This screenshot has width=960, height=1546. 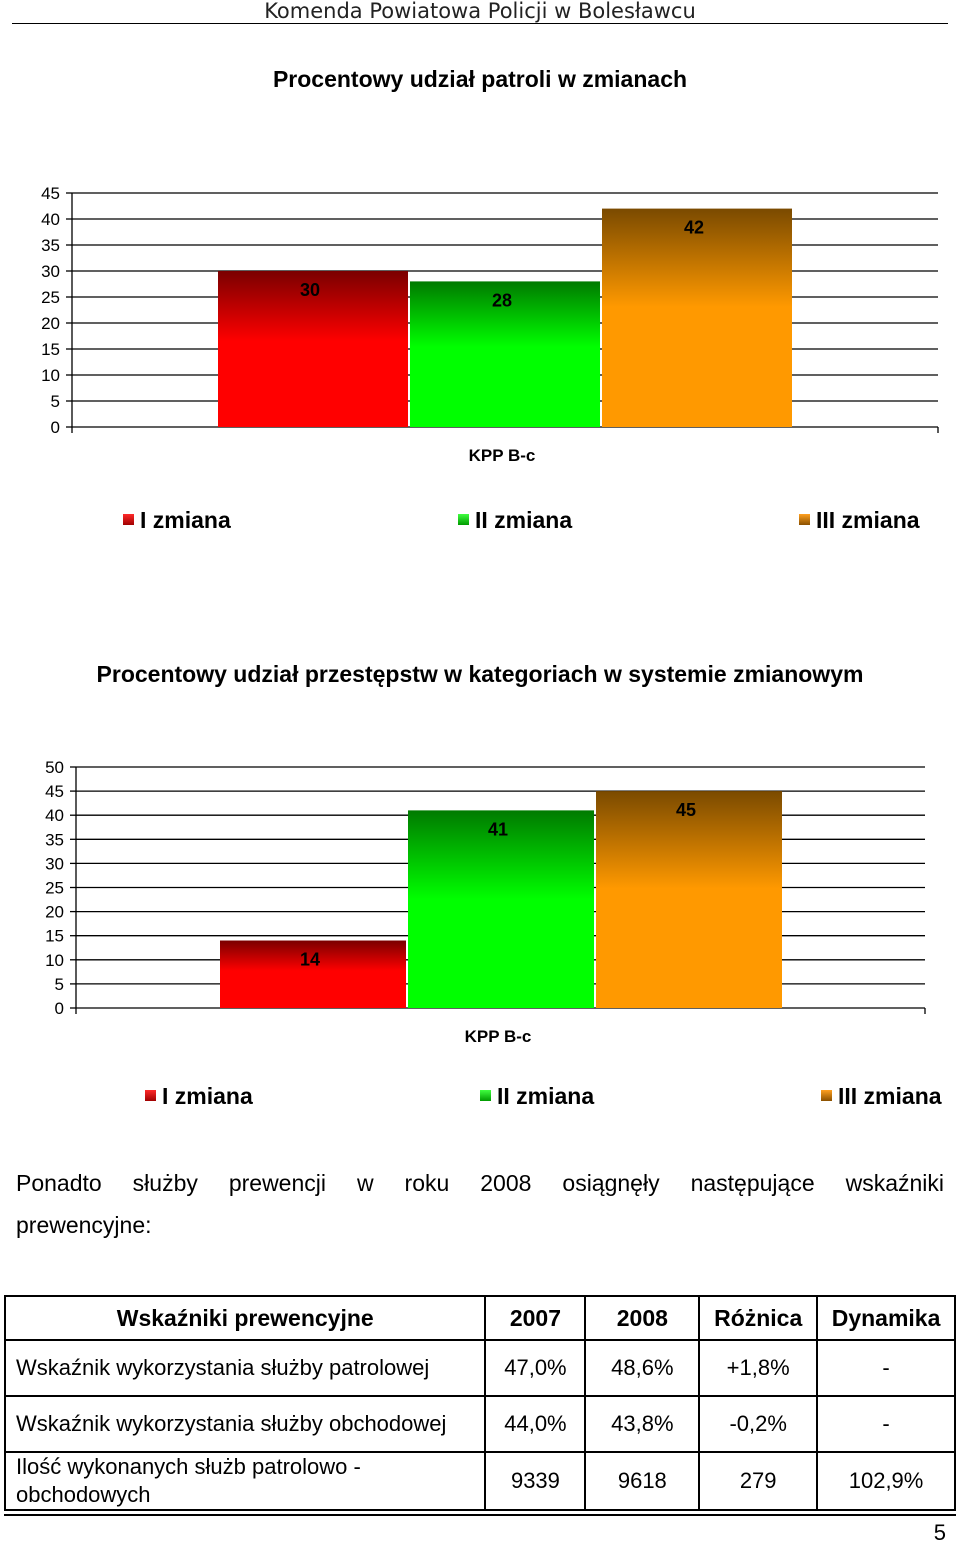 I want to click on header-divider, so click(x=480, y=23).